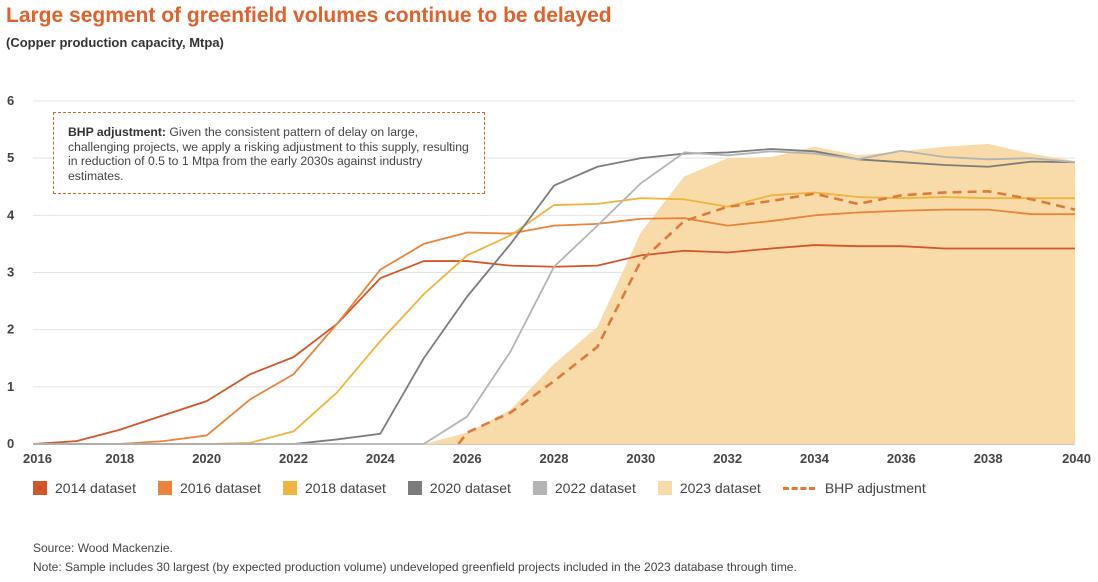 Image resolution: width=1098 pixels, height=582 pixels. Describe the element at coordinates (640, 458) in the screenshot. I see `x-tick-label: 2030` at that location.